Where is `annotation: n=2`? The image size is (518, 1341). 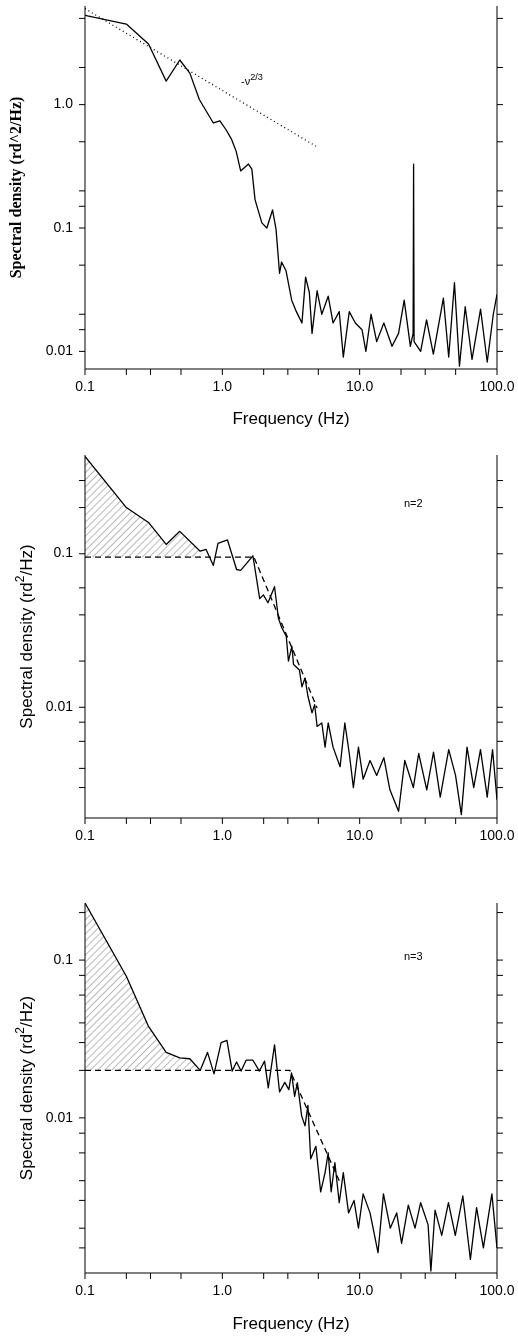 annotation: n=2 is located at coordinates (413, 503).